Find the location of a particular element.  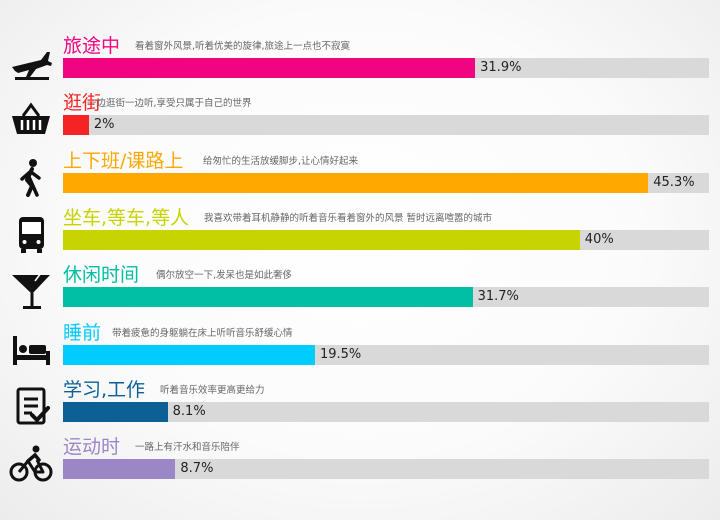

category-label: 学习,工作 is located at coordinates (104, 389).